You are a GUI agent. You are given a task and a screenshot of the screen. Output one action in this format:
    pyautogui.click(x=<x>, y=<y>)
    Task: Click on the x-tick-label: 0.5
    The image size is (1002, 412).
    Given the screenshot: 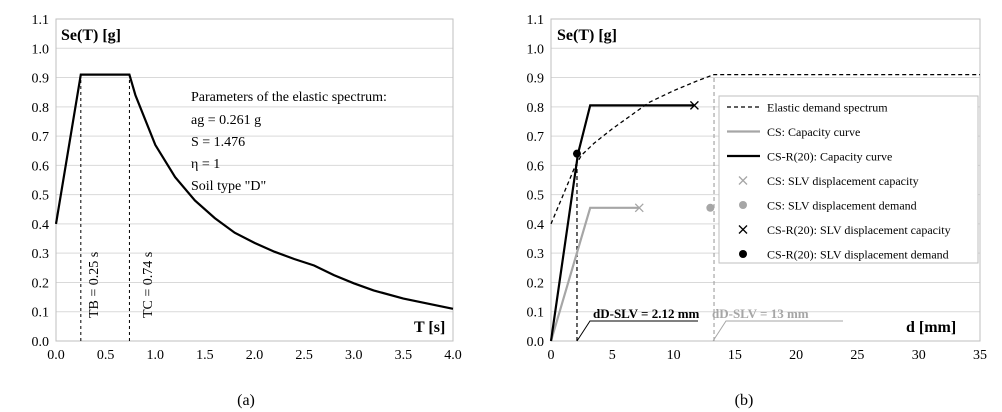 What is the action you would take?
    pyautogui.click(x=106, y=355)
    